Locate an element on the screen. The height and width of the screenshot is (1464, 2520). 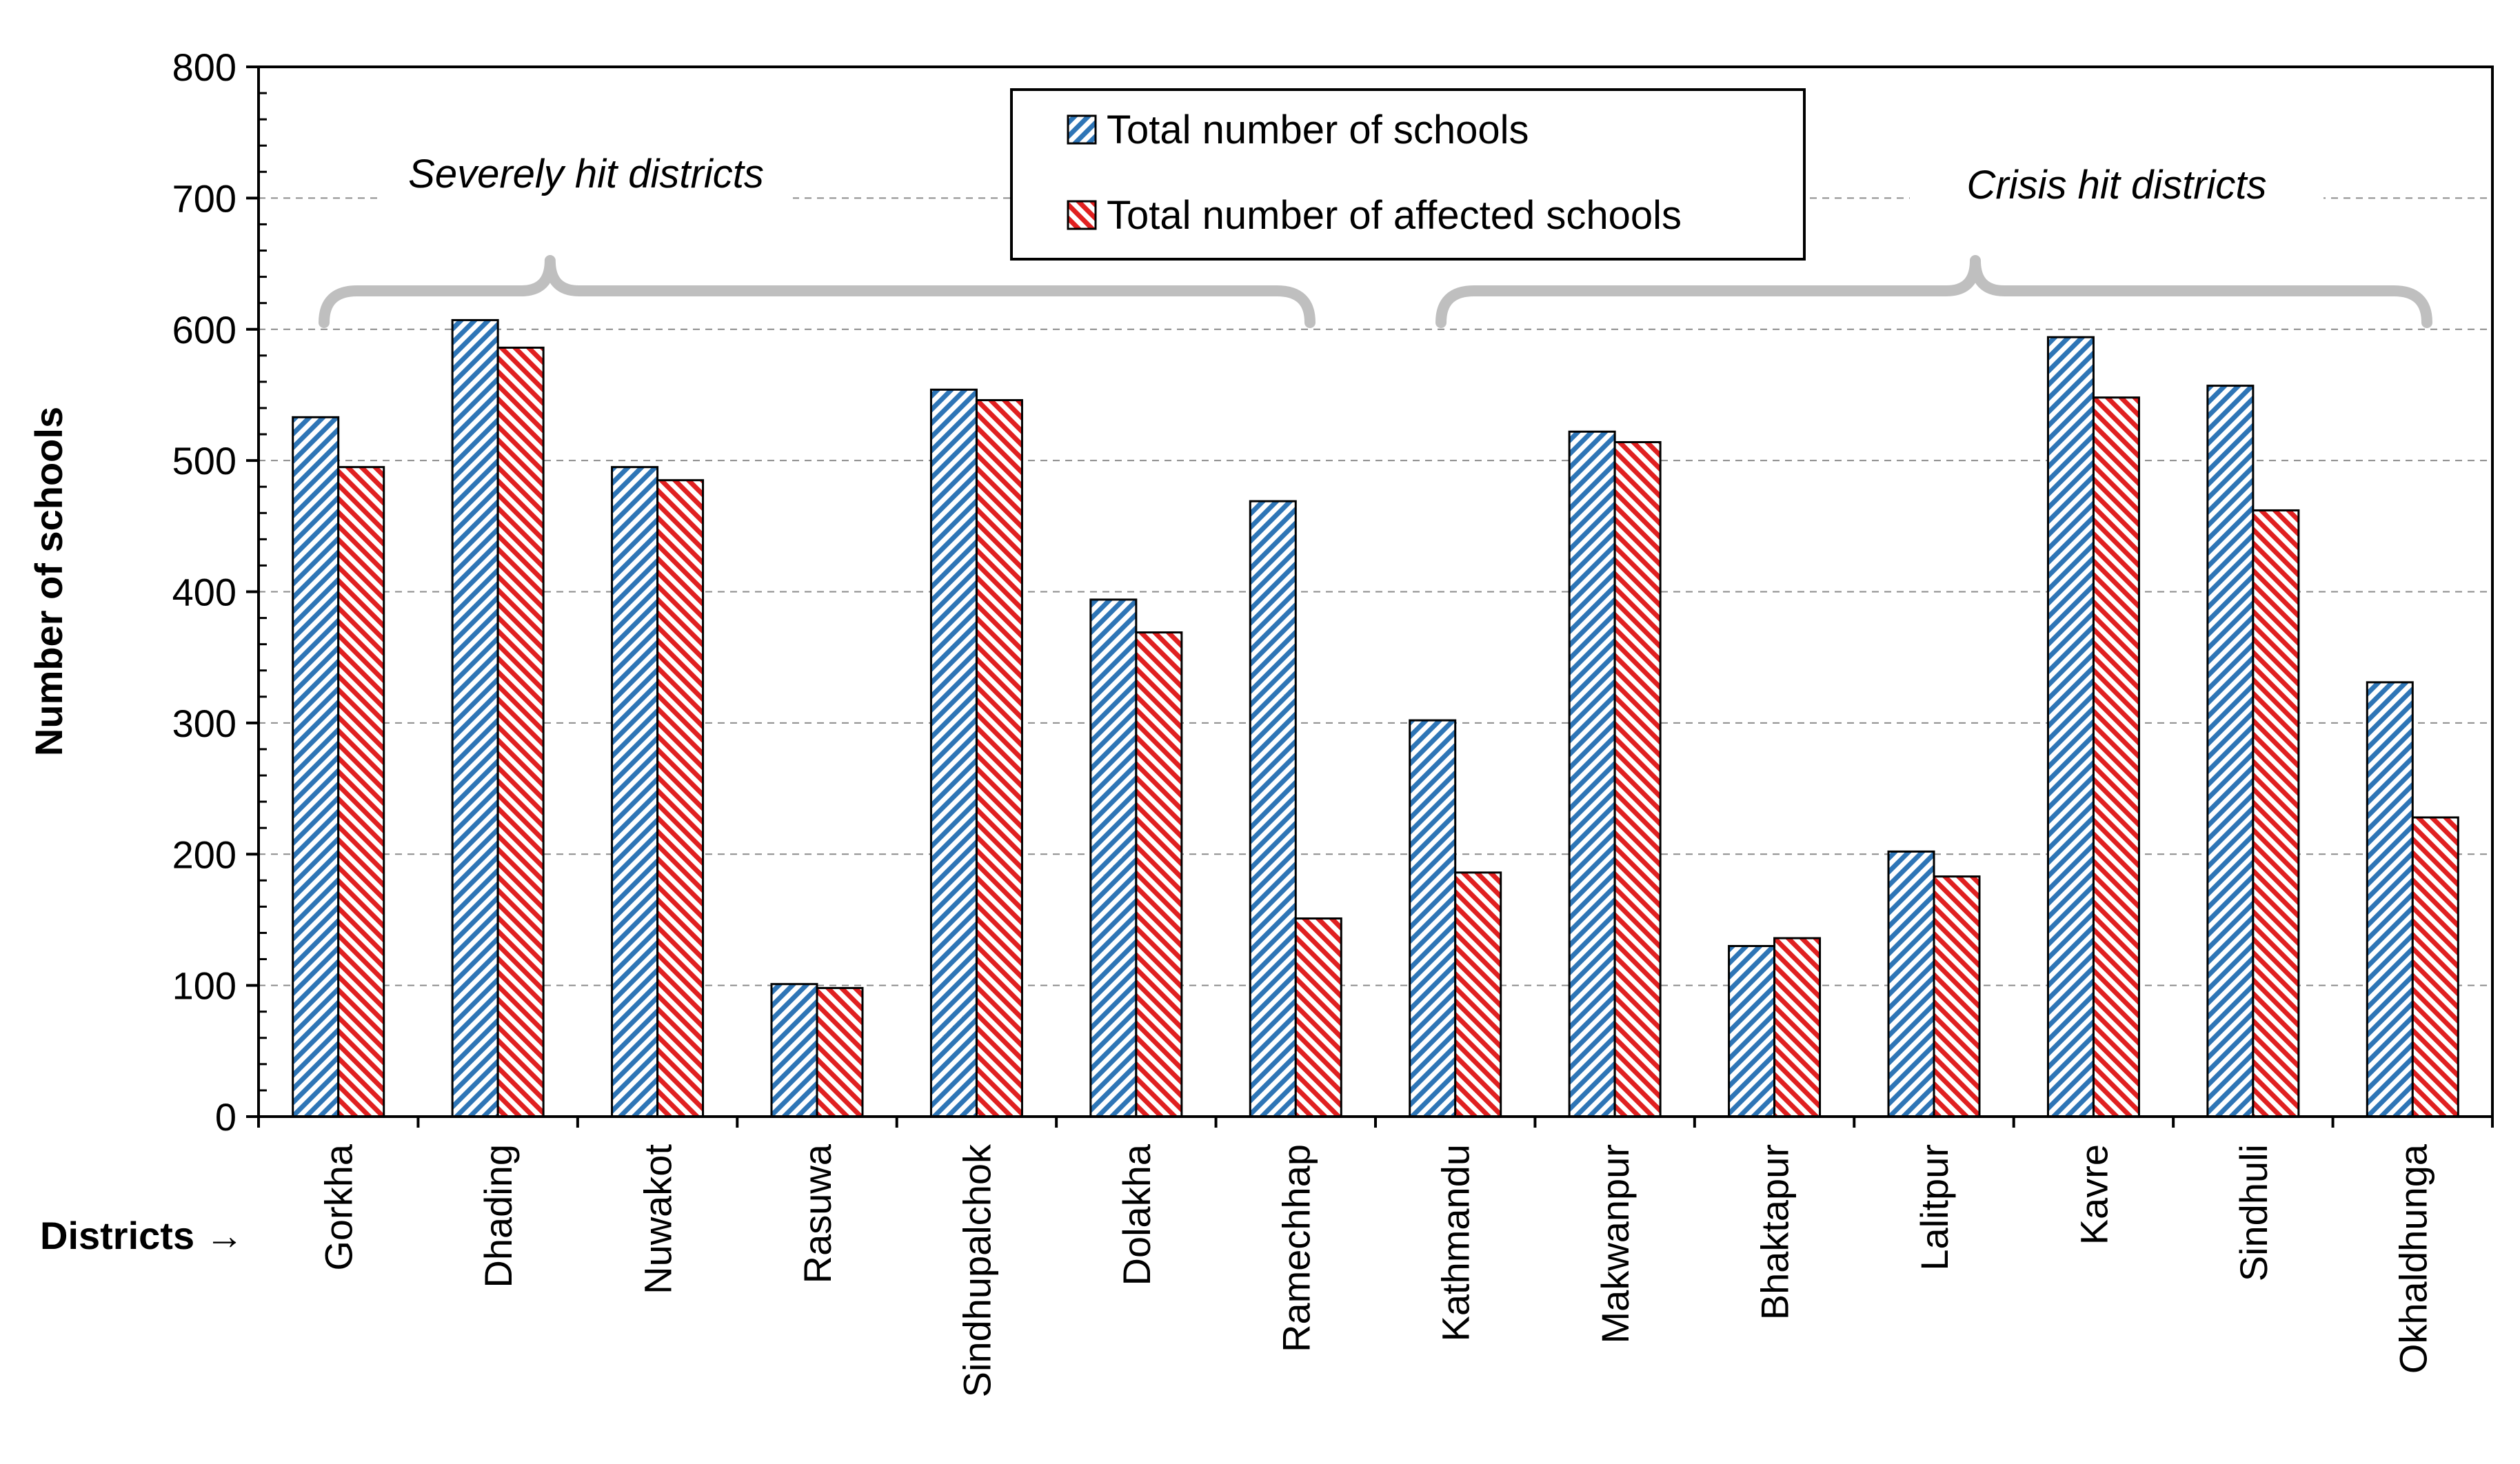
category-label: Bhaktapur is located at coordinates (1775, 1232).